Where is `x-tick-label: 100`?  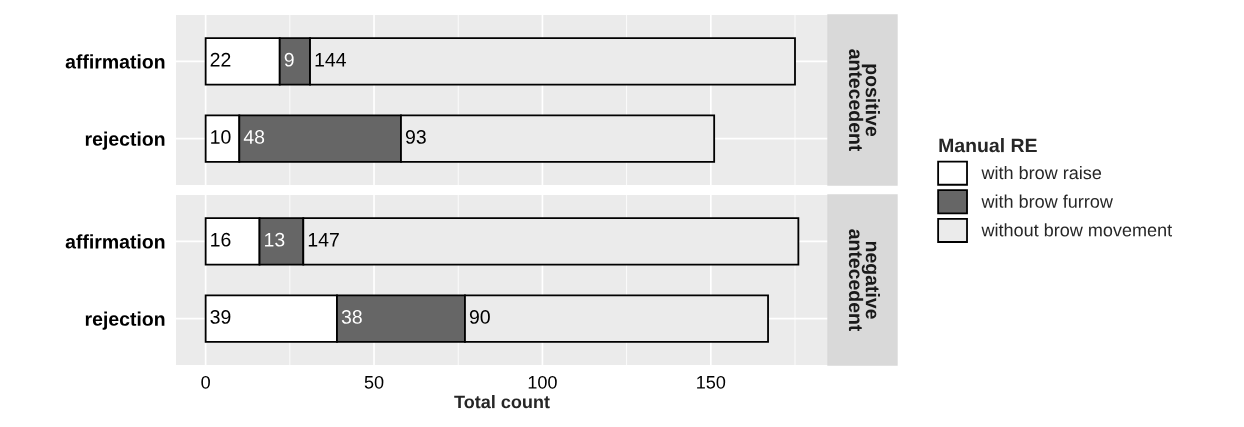 x-tick-label: 100 is located at coordinates (542, 382).